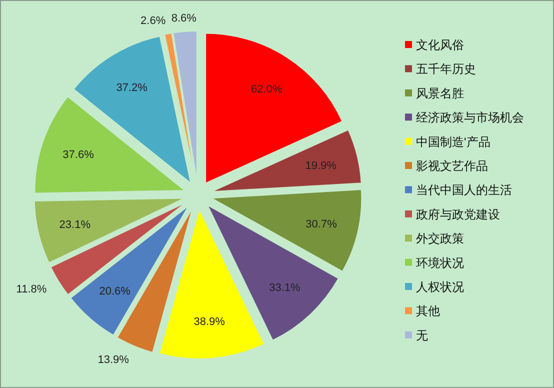 The width and height of the screenshot is (554, 388). Describe the element at coordinates (440, 45) in the screenshot. I see `legend-label: 文化风俗` at that location.